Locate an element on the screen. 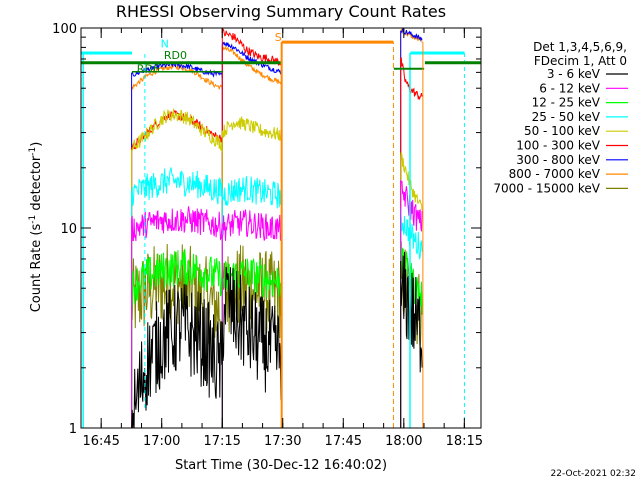 The height and width of the screenshot is (480, 640). x-tick-label-1: 17:00 is located at coordinates (161, 441).